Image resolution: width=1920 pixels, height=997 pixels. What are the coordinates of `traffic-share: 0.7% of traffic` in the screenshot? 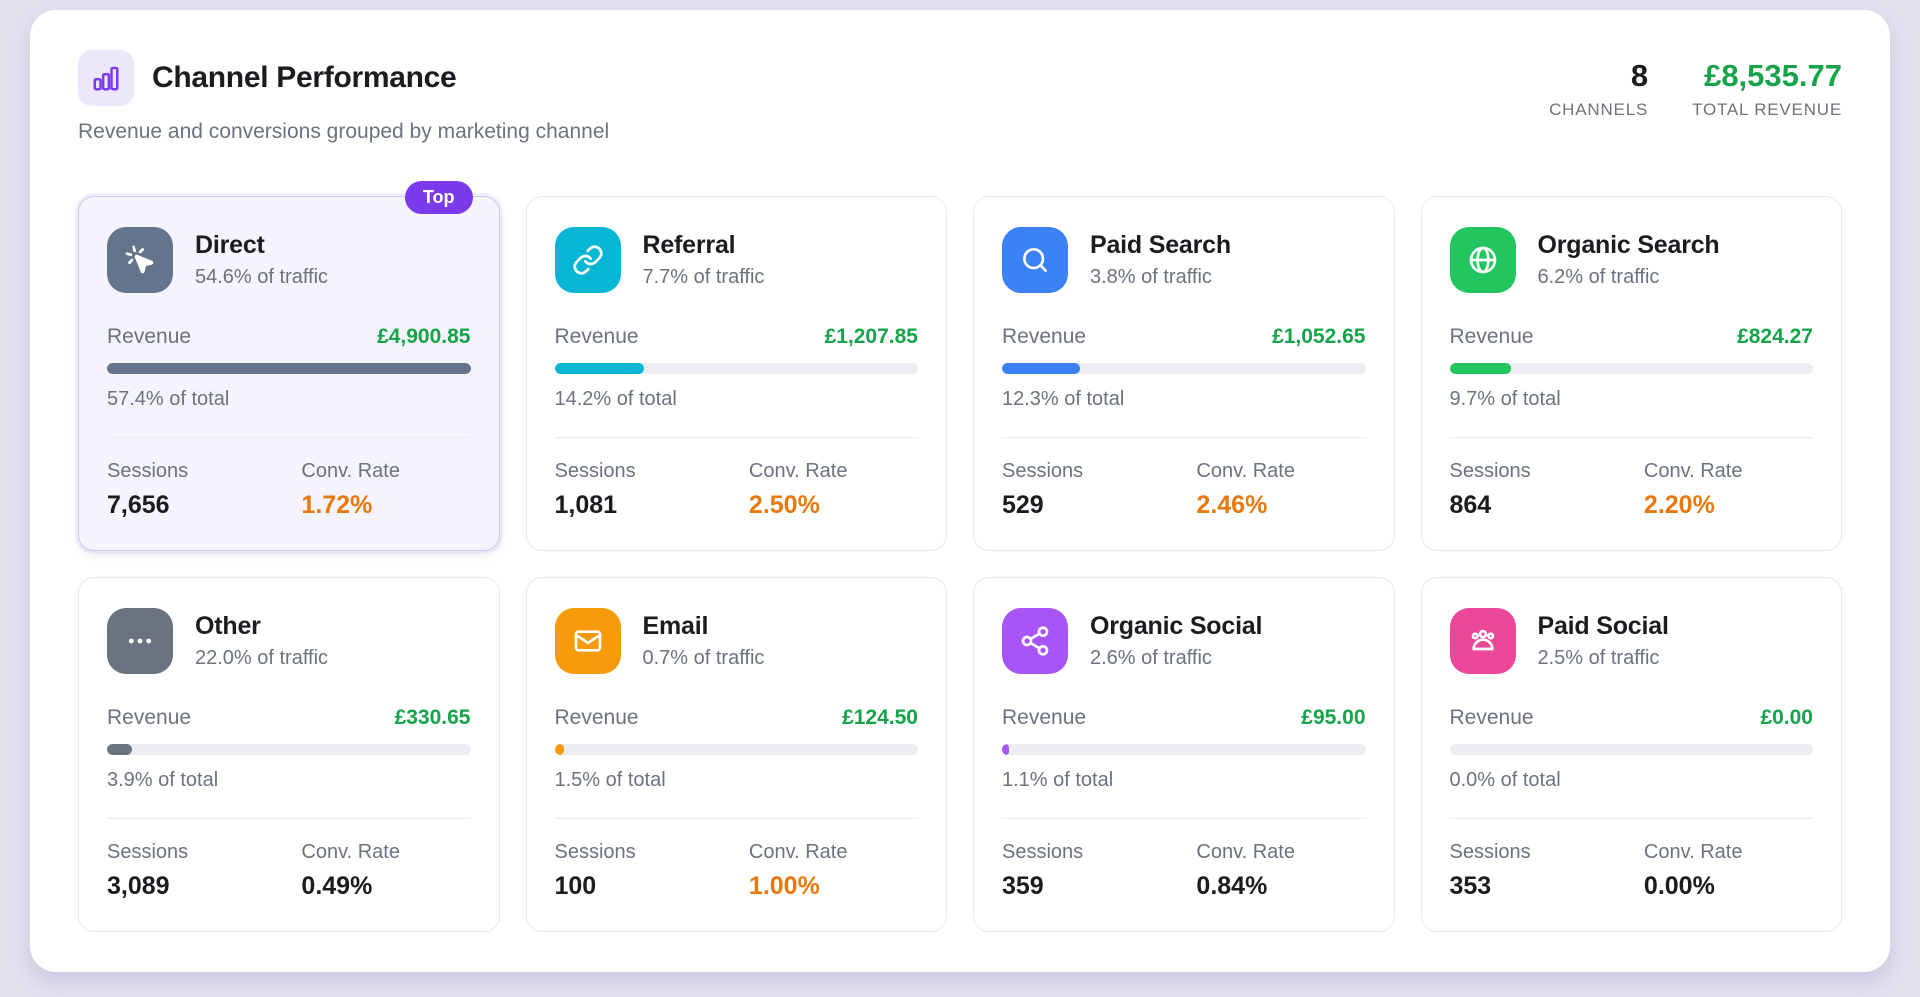 It's located at (703, 658).